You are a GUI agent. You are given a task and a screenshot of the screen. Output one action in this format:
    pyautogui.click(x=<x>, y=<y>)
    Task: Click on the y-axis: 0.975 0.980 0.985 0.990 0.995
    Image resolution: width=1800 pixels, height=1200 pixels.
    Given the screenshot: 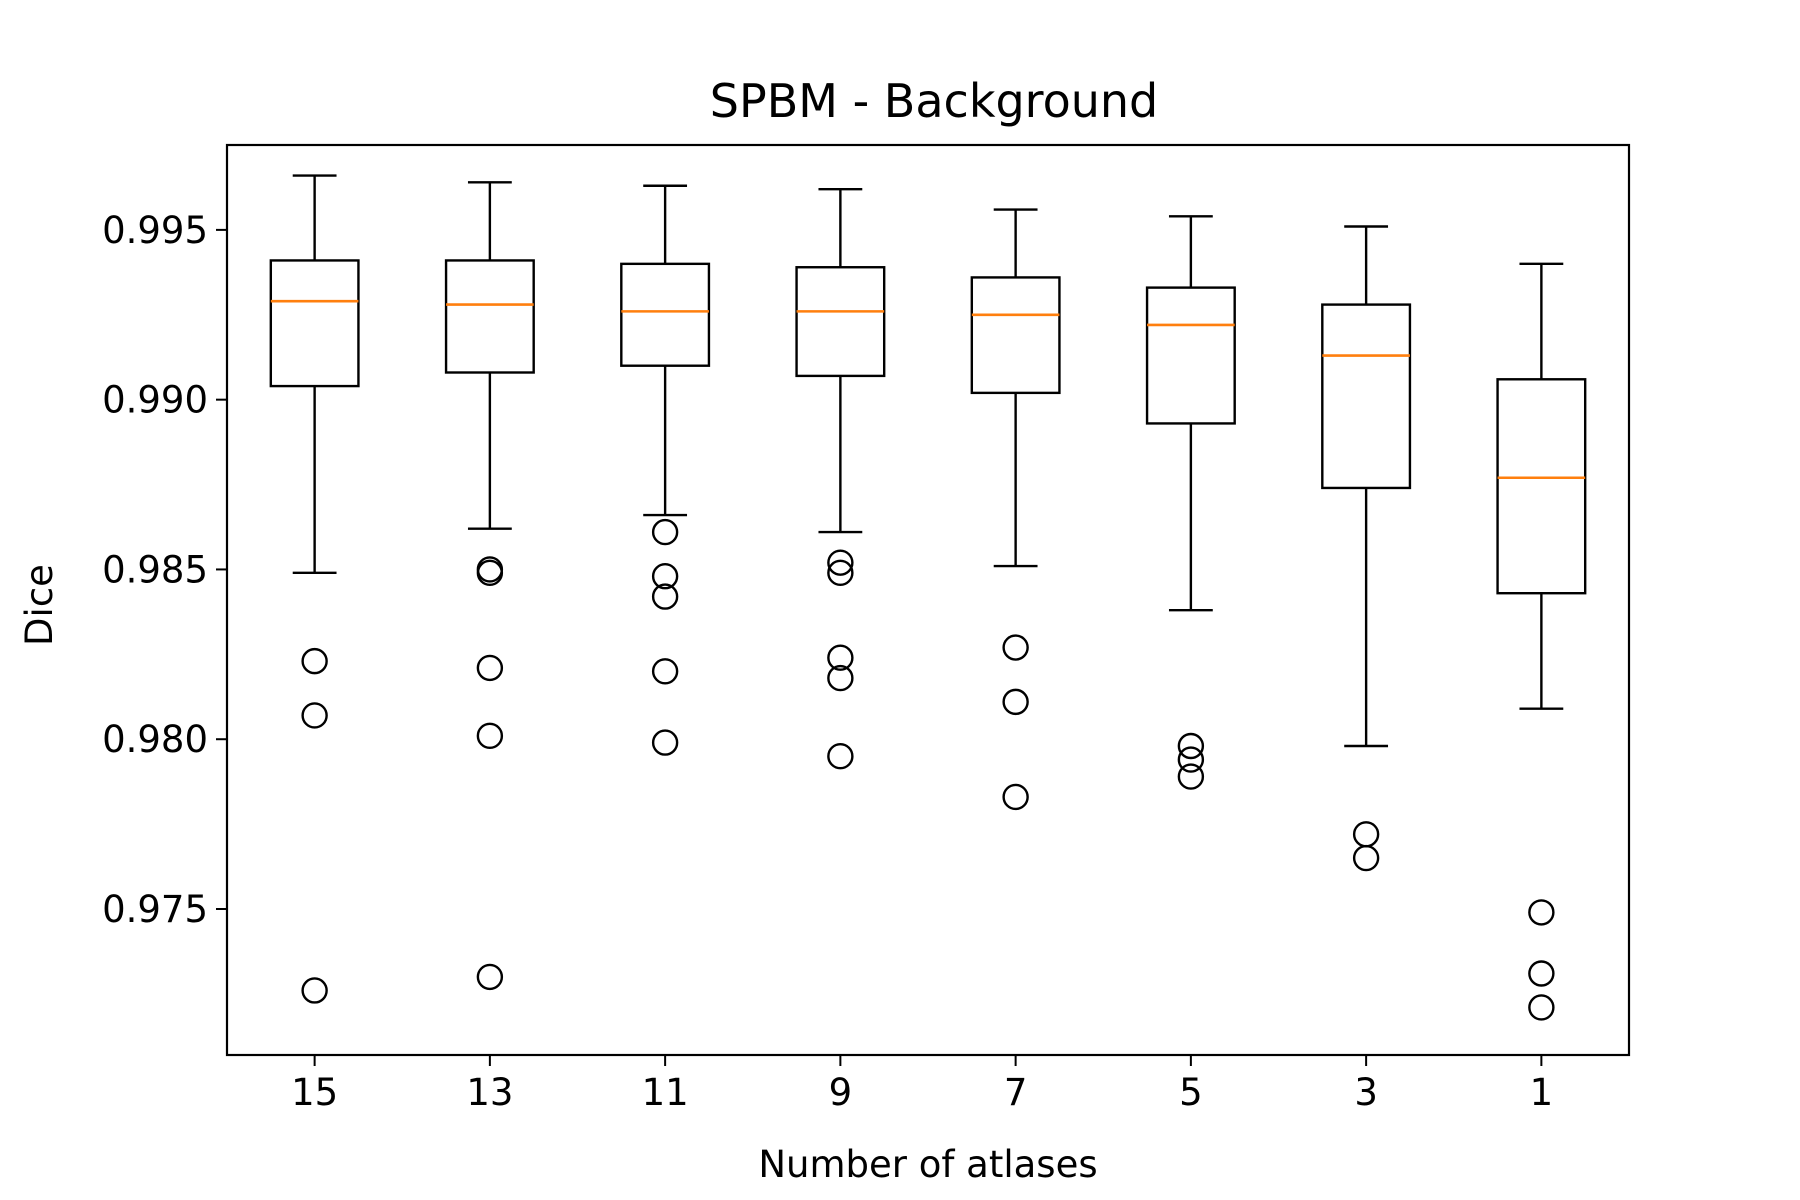 What is the action you would take?
    pyautogui.click(x=164, y=570)
    